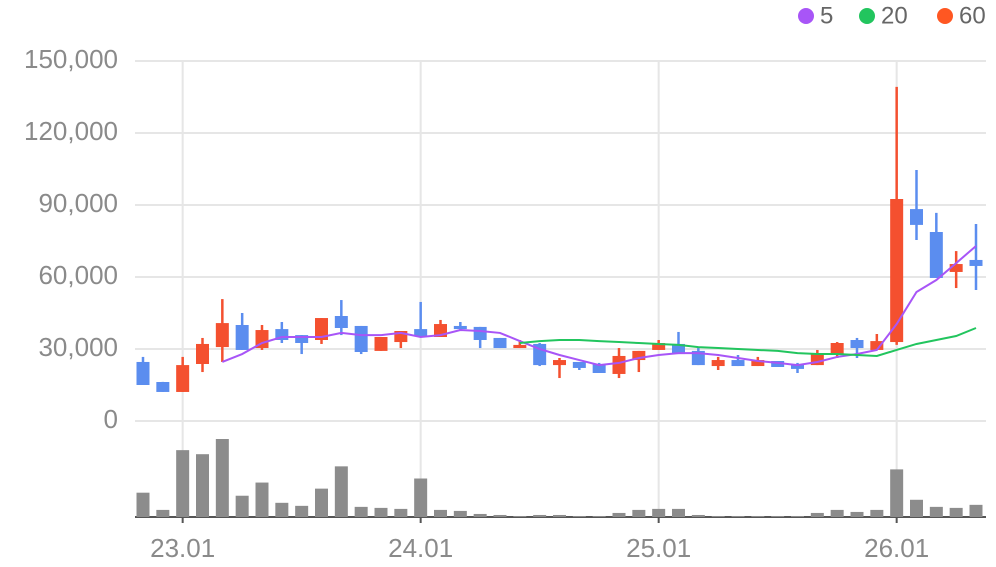  What do you see at coordinates (111, 419) in the screenshot?
I see `y-tick-label: 0` at bounding box center [111, 419].